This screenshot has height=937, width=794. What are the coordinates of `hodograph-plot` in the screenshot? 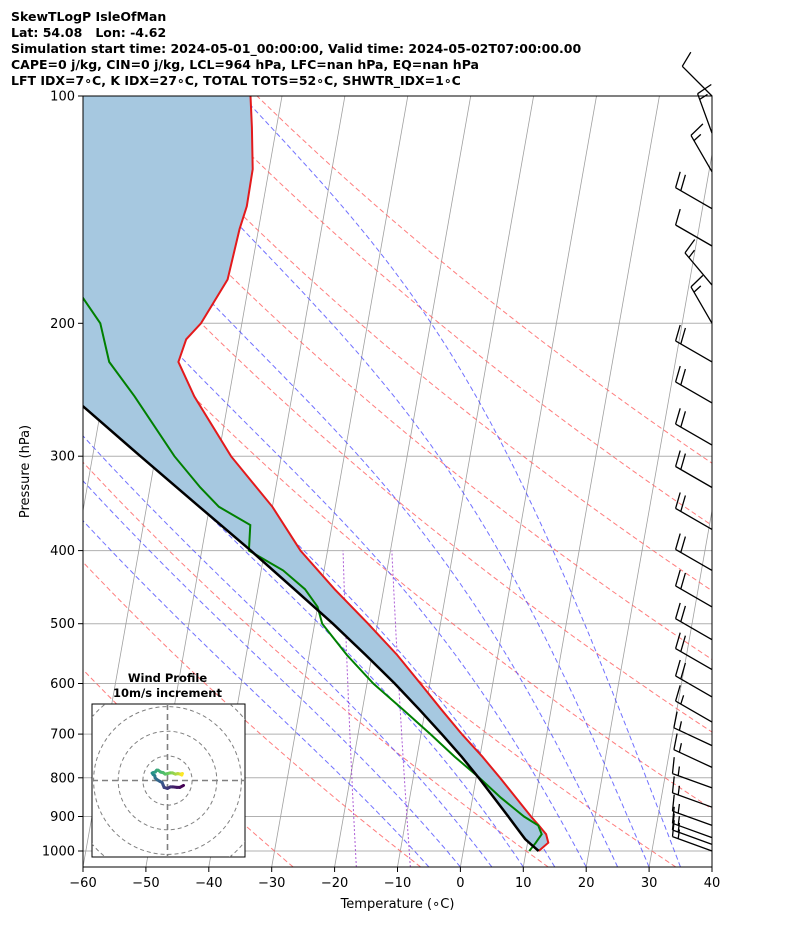 It's located at (168, 780).